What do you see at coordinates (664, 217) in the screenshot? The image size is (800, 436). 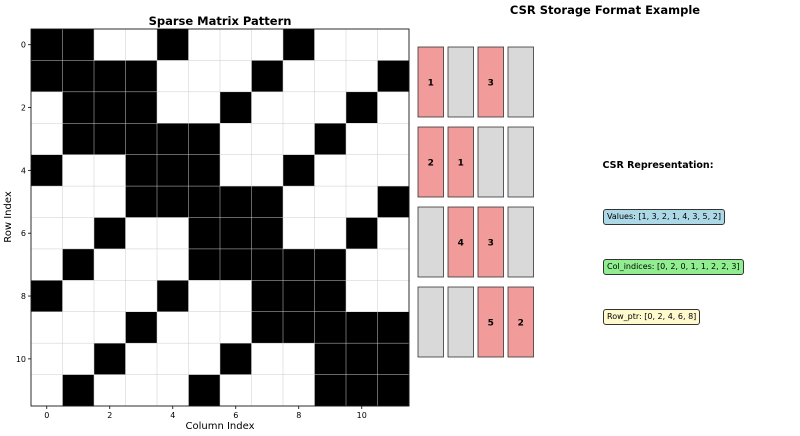 I see `values-array-label: Values: [1, 3, 2, 1, 4, 3, 5, 2]` at bounding box center [664, 217].